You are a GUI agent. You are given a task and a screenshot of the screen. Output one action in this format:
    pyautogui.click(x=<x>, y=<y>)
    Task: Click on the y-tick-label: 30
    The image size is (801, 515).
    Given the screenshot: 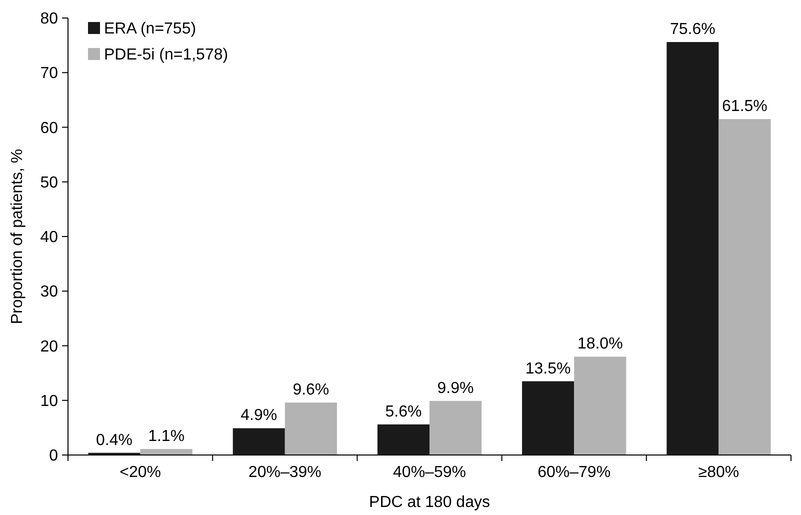 What is the action you would take?
    pyautogui.click(x=49, y=292)
    